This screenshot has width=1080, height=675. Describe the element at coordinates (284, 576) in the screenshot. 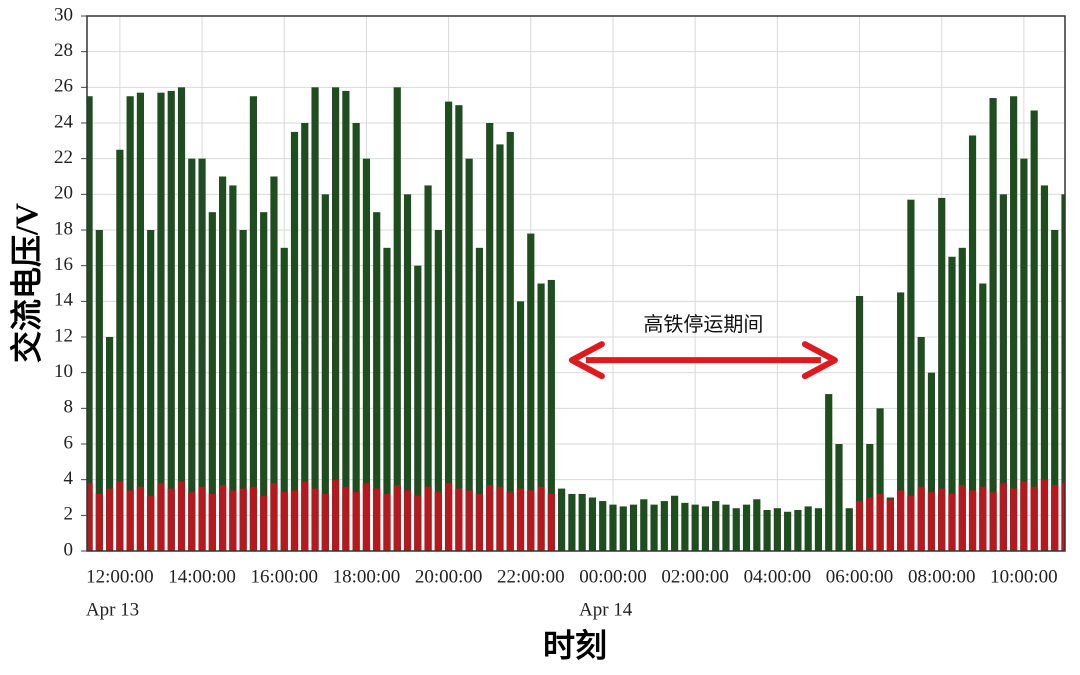

I see `x-tick-label: 16:00:00` at that location.